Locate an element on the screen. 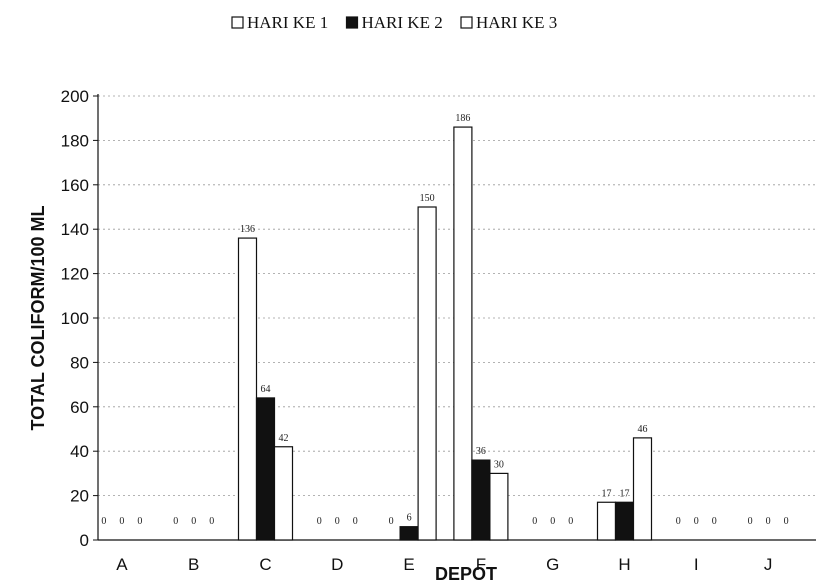  y-tick-label: 20 is located at coordinates (79, 496).